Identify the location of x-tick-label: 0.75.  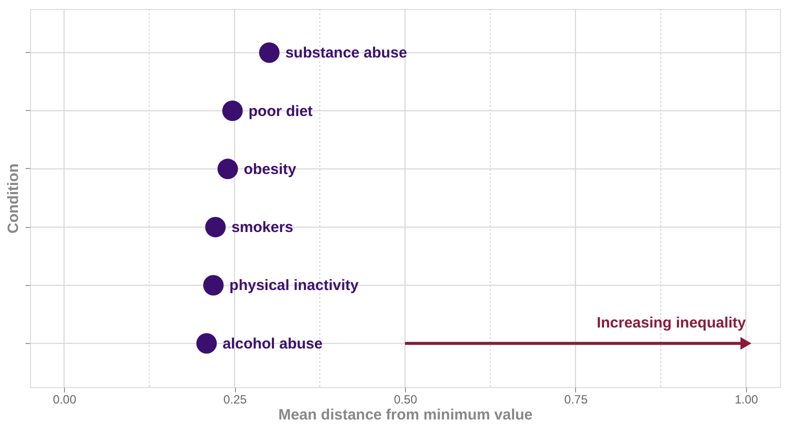
(576, 399).